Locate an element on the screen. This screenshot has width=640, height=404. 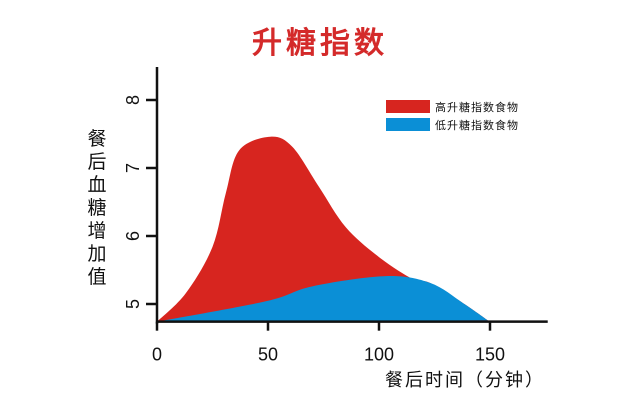
x-tick-label: 0 is located at coordinates (157, 355).